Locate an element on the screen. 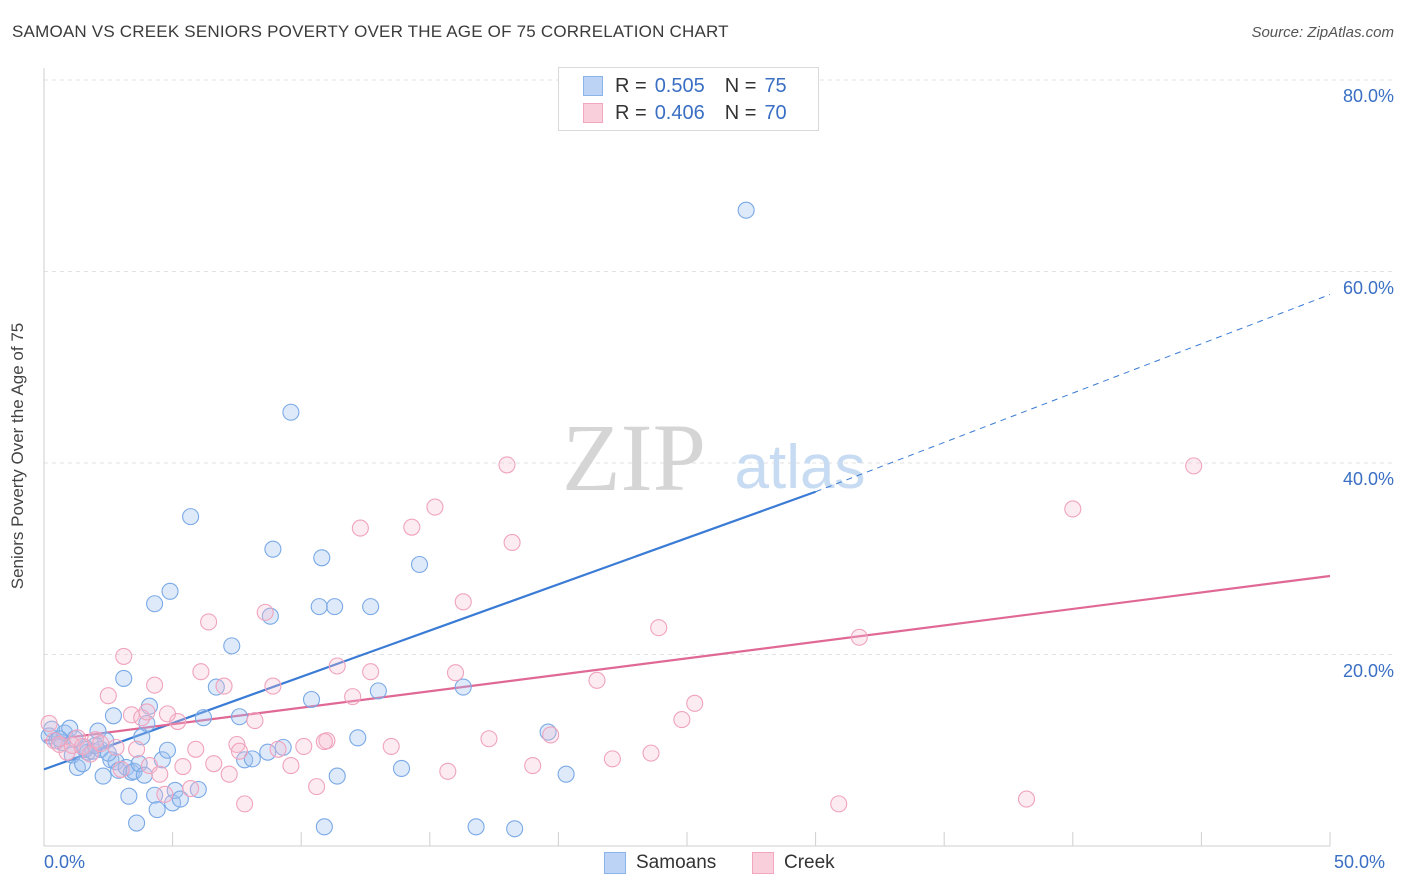 This screenshot has width=1406, height=892. x-tick-label-min: 0.0% is located at coordinates (65, 862).